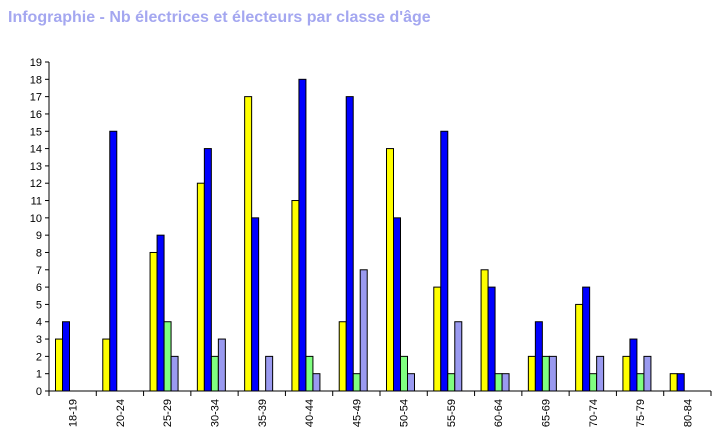 Image resolution: width=728 pixels, height=434 pixels. Describe the element at coordinates (310, 413) in the screenshot. I see `x-tick-label: 40-44` at that location.